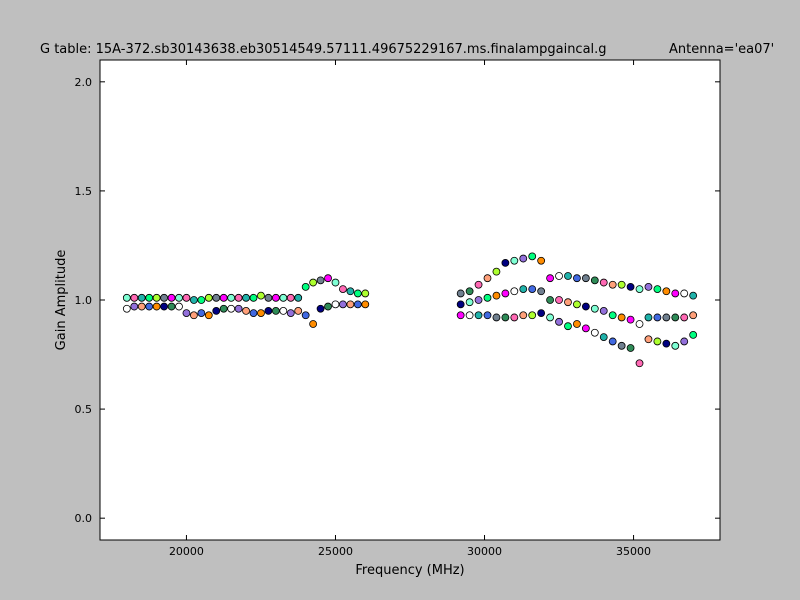 The image size is (800, 600). I want to click on x-tick-label: 30000, so click(484, 551).